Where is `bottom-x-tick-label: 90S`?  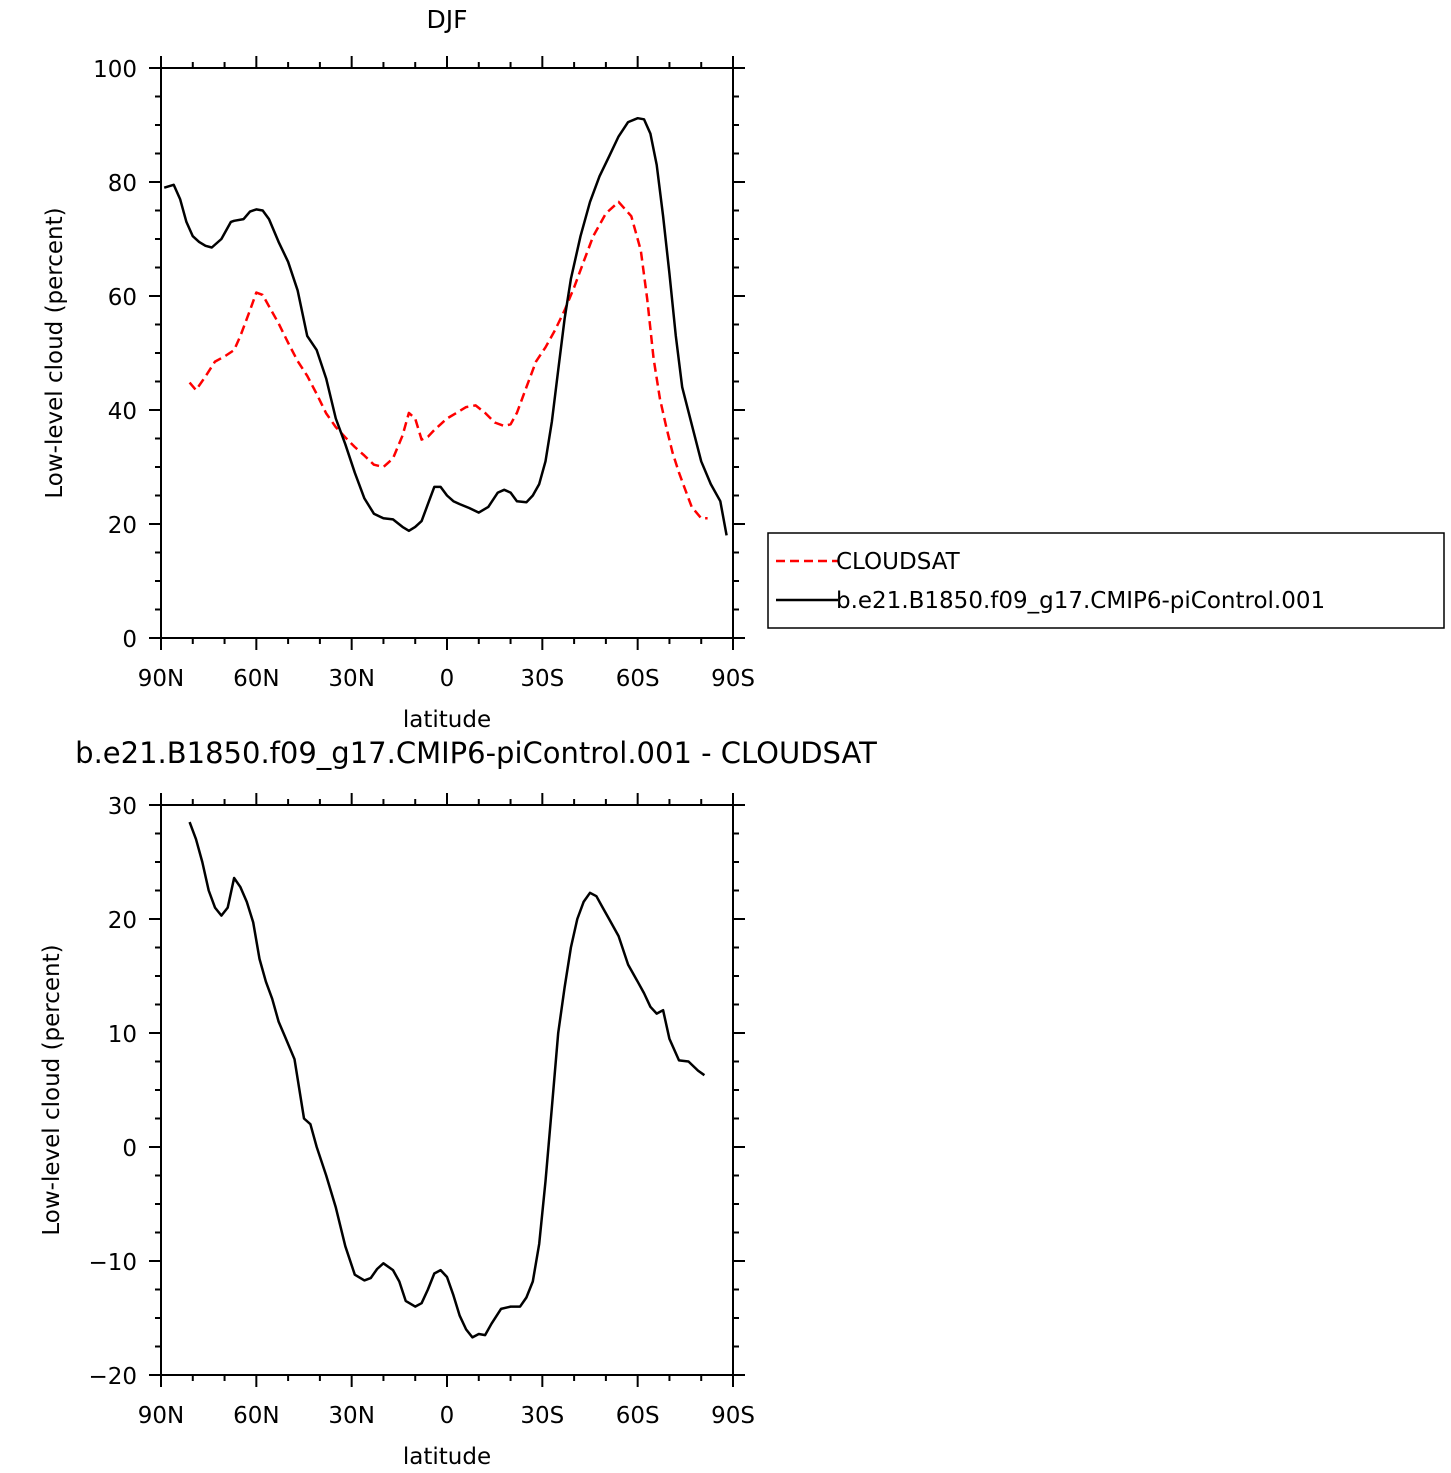 bottom-x-tick-label: 90S is located at coordinates (733, 1416).